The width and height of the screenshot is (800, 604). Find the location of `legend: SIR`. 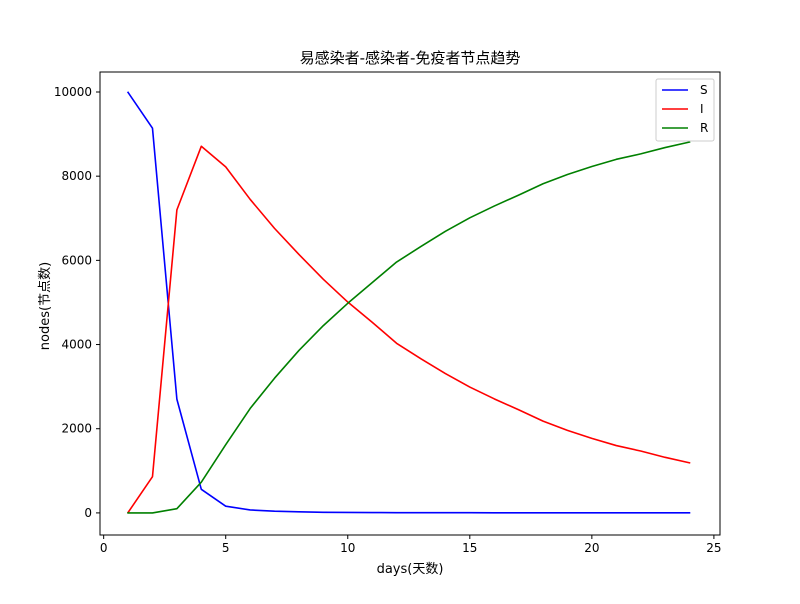

legend: SIR is located at coordinates (685, 110).